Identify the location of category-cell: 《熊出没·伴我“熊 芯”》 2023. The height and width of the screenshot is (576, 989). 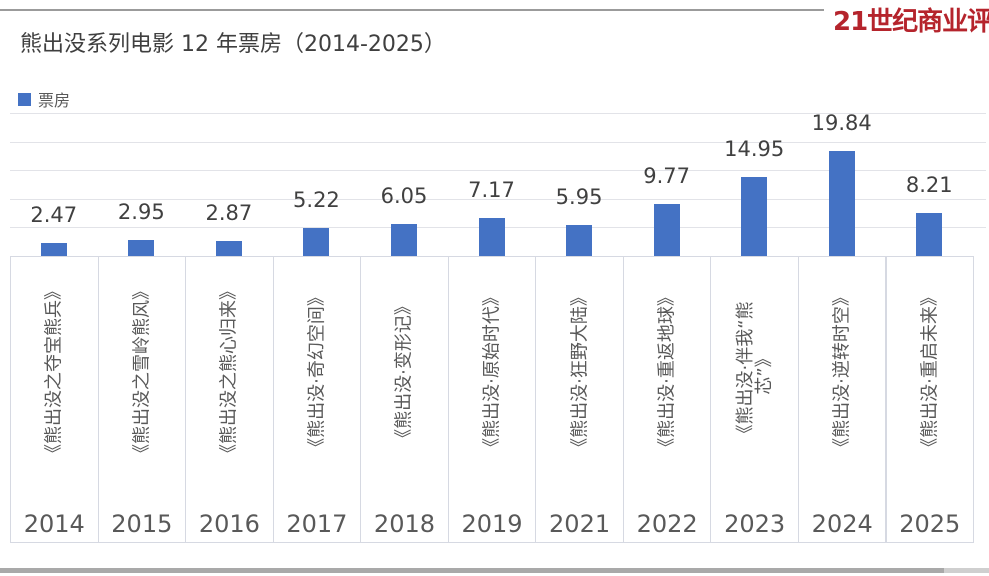
(754, 399).